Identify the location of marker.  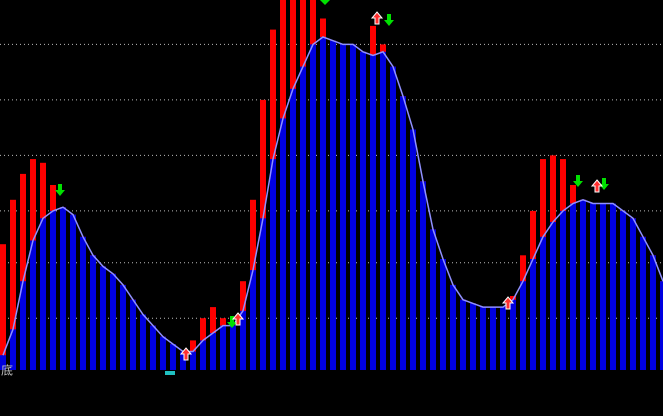
(170, 373).